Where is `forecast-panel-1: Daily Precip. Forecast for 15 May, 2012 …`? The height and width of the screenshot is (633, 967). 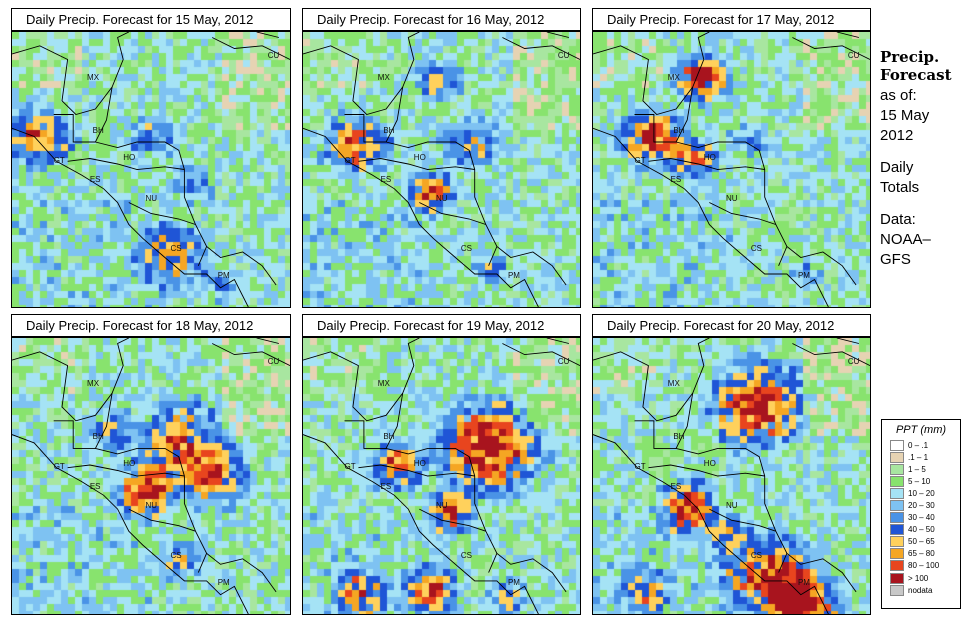 forecast-panel-1: Daily Precip. Forecast for 15 May, 2012 … is located at coordinates (151, 158).